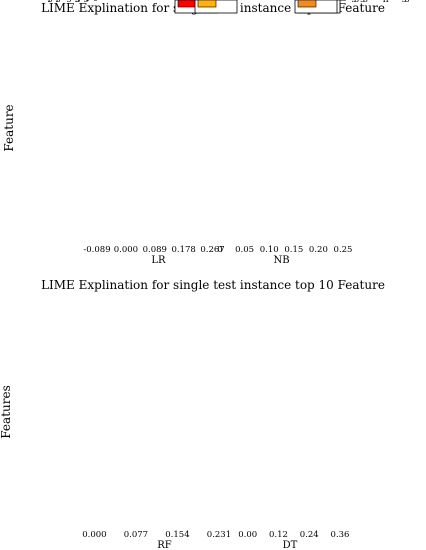  Describe the element at coordinates (226, 1) in the screenshot. I see `legend-label: RF` at that location.